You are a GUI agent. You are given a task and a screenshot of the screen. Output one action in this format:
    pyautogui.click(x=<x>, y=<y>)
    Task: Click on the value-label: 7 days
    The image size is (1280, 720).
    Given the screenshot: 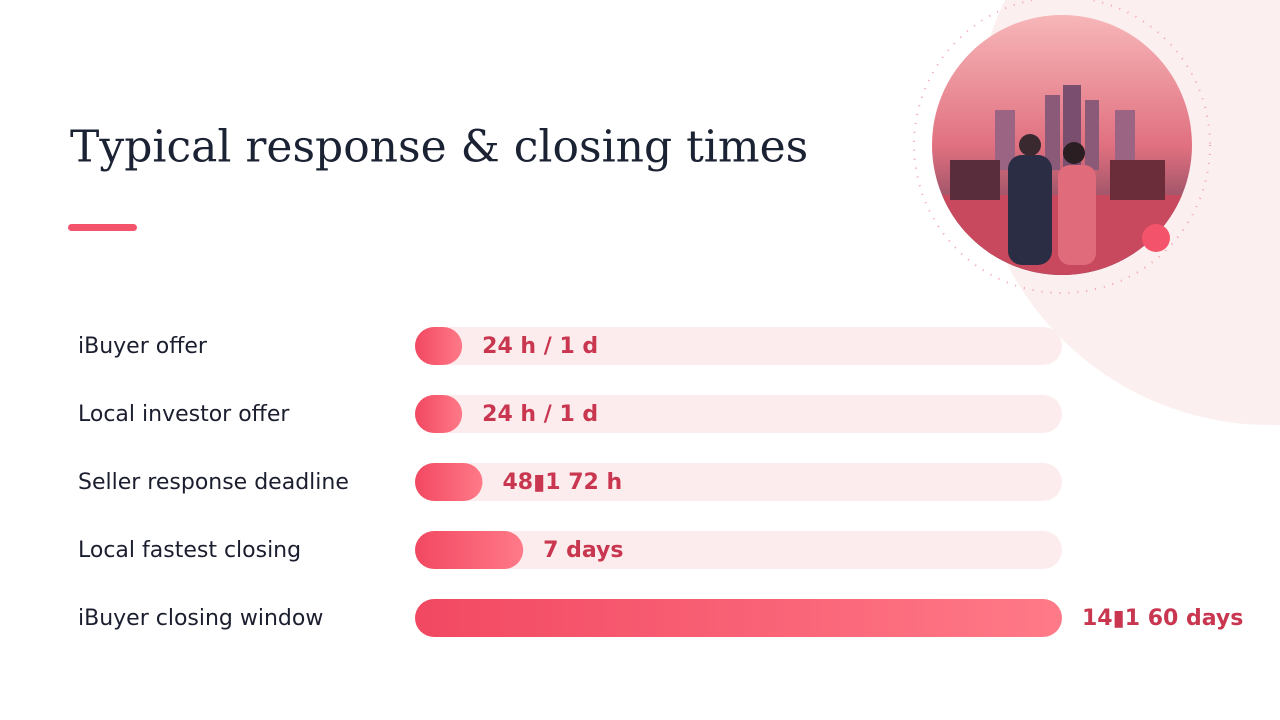 What is the action you would take?
    pyautogui.click(x=583, y=550)
    